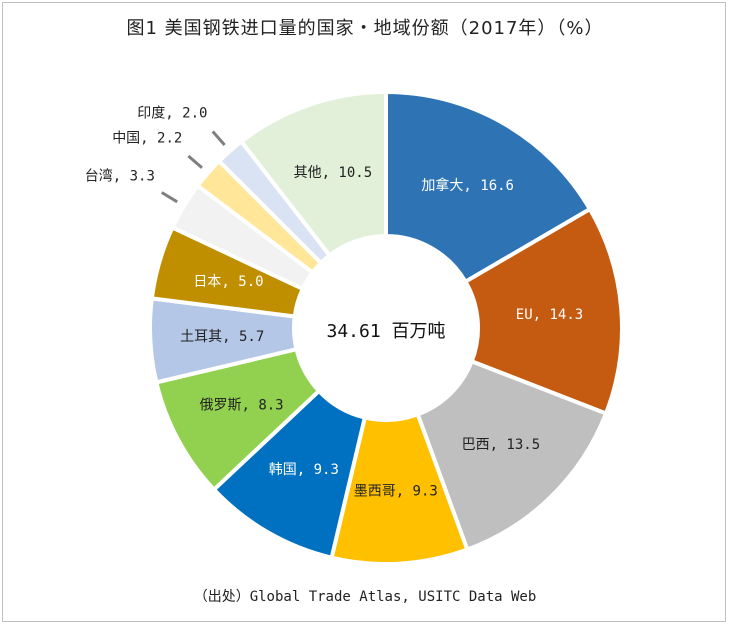 The width and height of the screenshot is (730, 626). What do you see at coordinates (304, 470) in the screenshot?
I see `slice-label-4: 韩国, 9.3` at bounding box center [304, 470].